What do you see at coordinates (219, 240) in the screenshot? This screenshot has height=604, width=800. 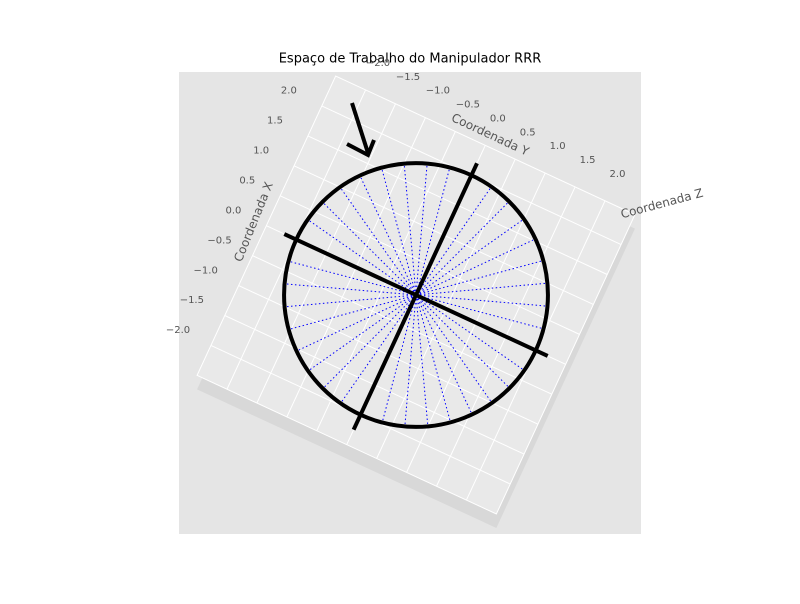 I see `x-tick-label: −0.5` at bounding box center [219, 240].